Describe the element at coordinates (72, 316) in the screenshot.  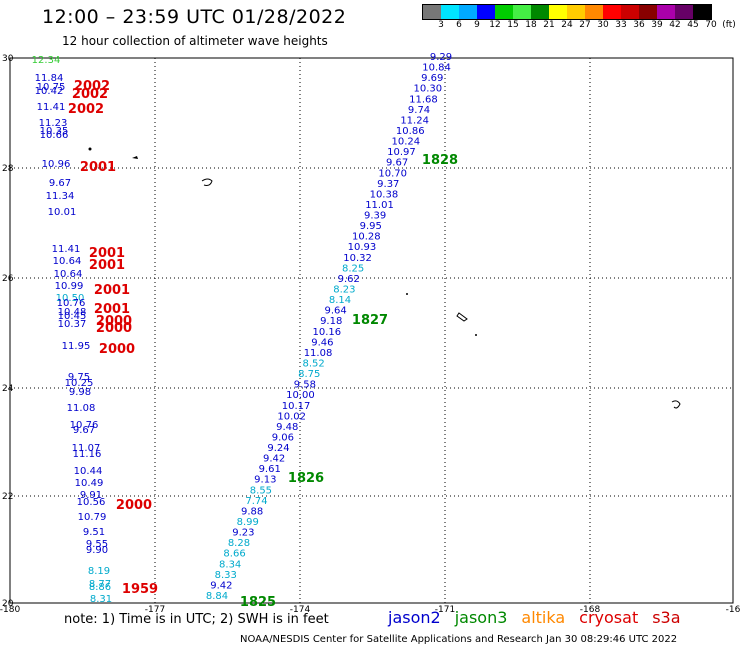
I see `wave-height-value: 10.45` at that location.